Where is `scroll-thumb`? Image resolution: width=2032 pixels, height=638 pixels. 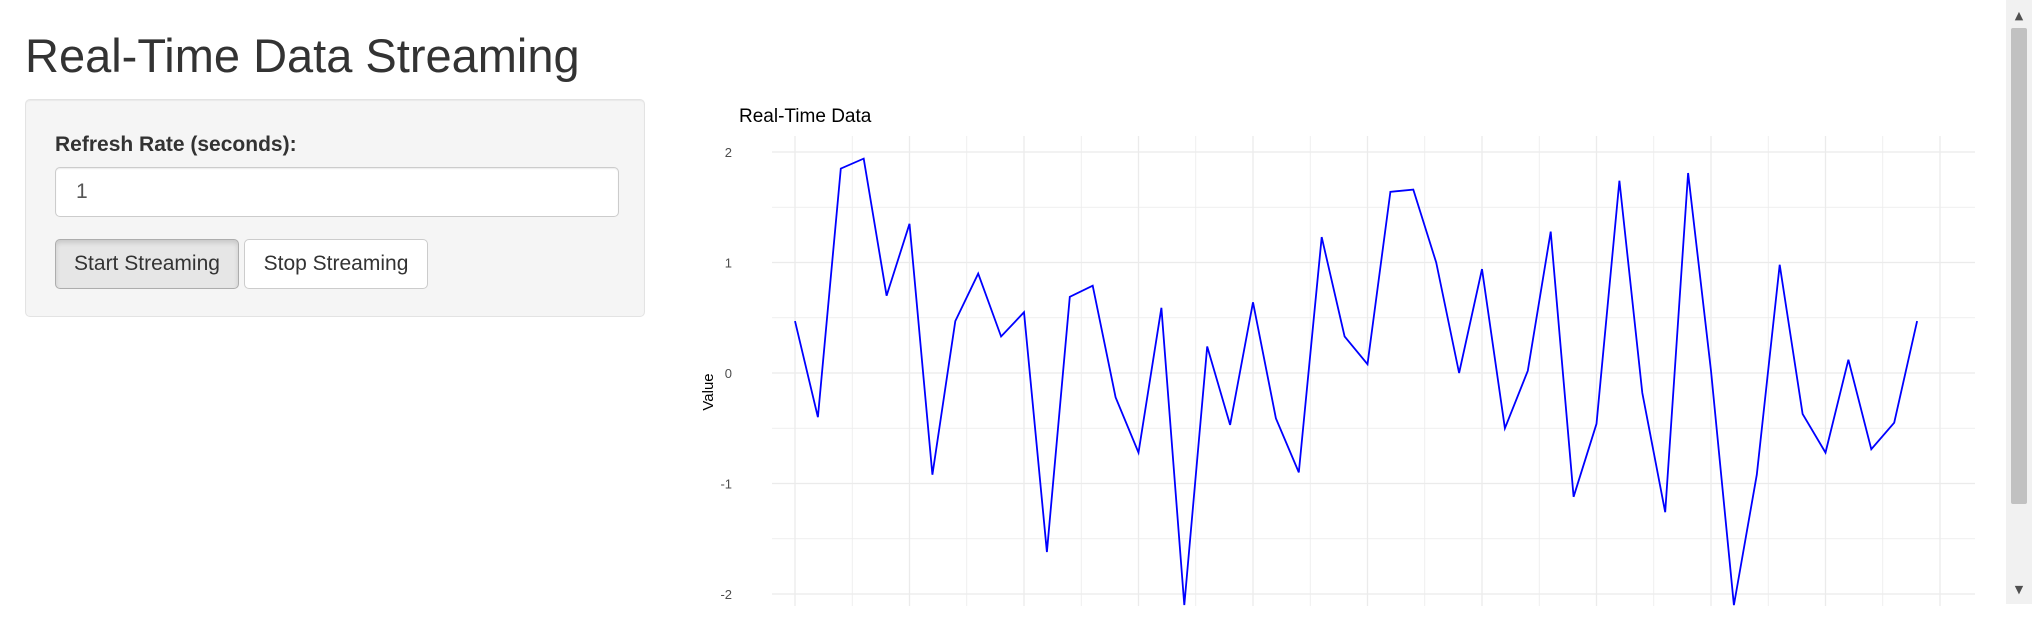 scroll-thumb is located at coordinates (2019, 266).